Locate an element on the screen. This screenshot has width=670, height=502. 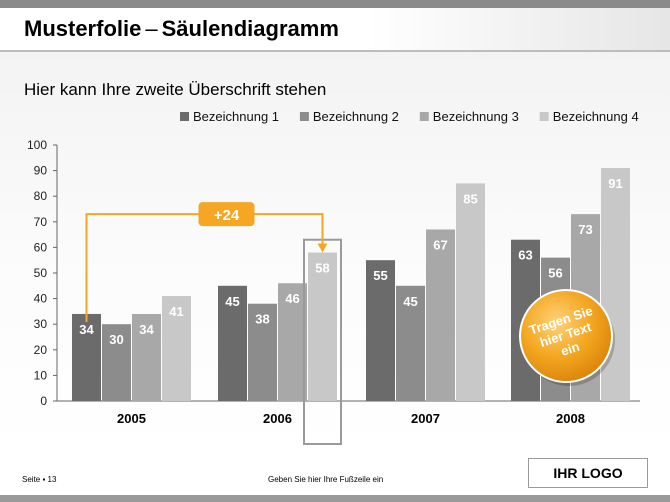
bar-value-label: 55 is located at coordinates (380, 275).